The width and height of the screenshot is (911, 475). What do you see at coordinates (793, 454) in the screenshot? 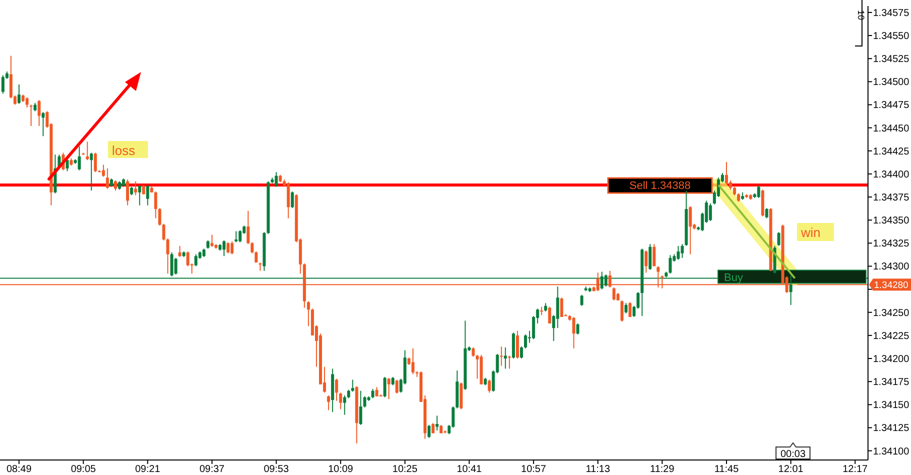
I see `annotation: 00:03` at bounding box center [793, 454].